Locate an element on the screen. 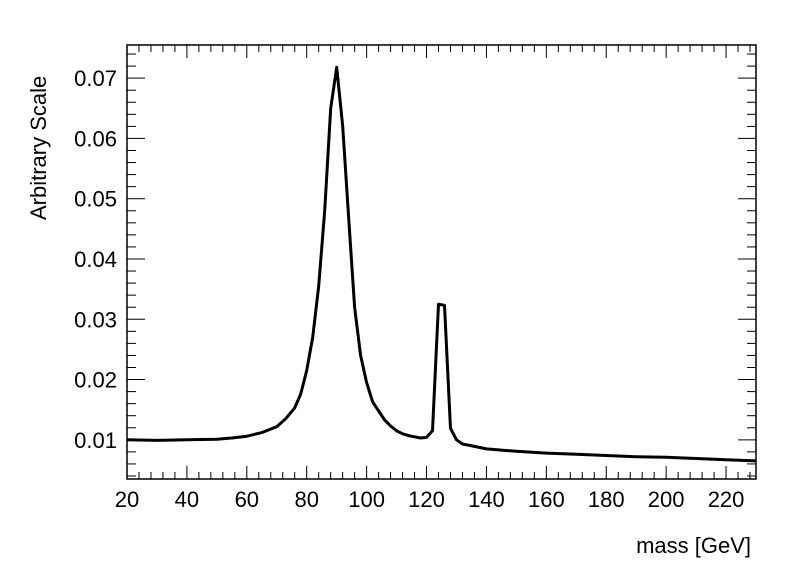  y-axis-title: Arbitrary Scale is located at coordinates (38, 148).